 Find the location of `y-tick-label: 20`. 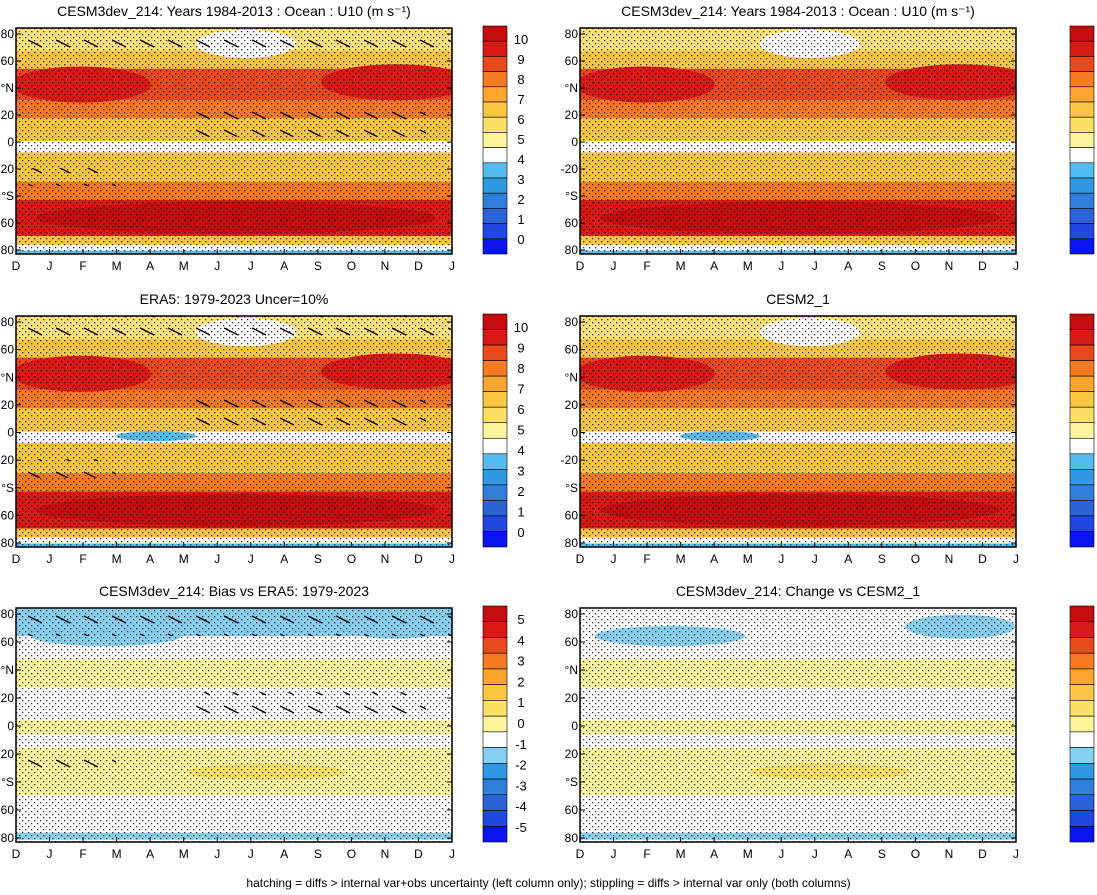

y-tick-label: 20 is located at coordinates (8, 115).